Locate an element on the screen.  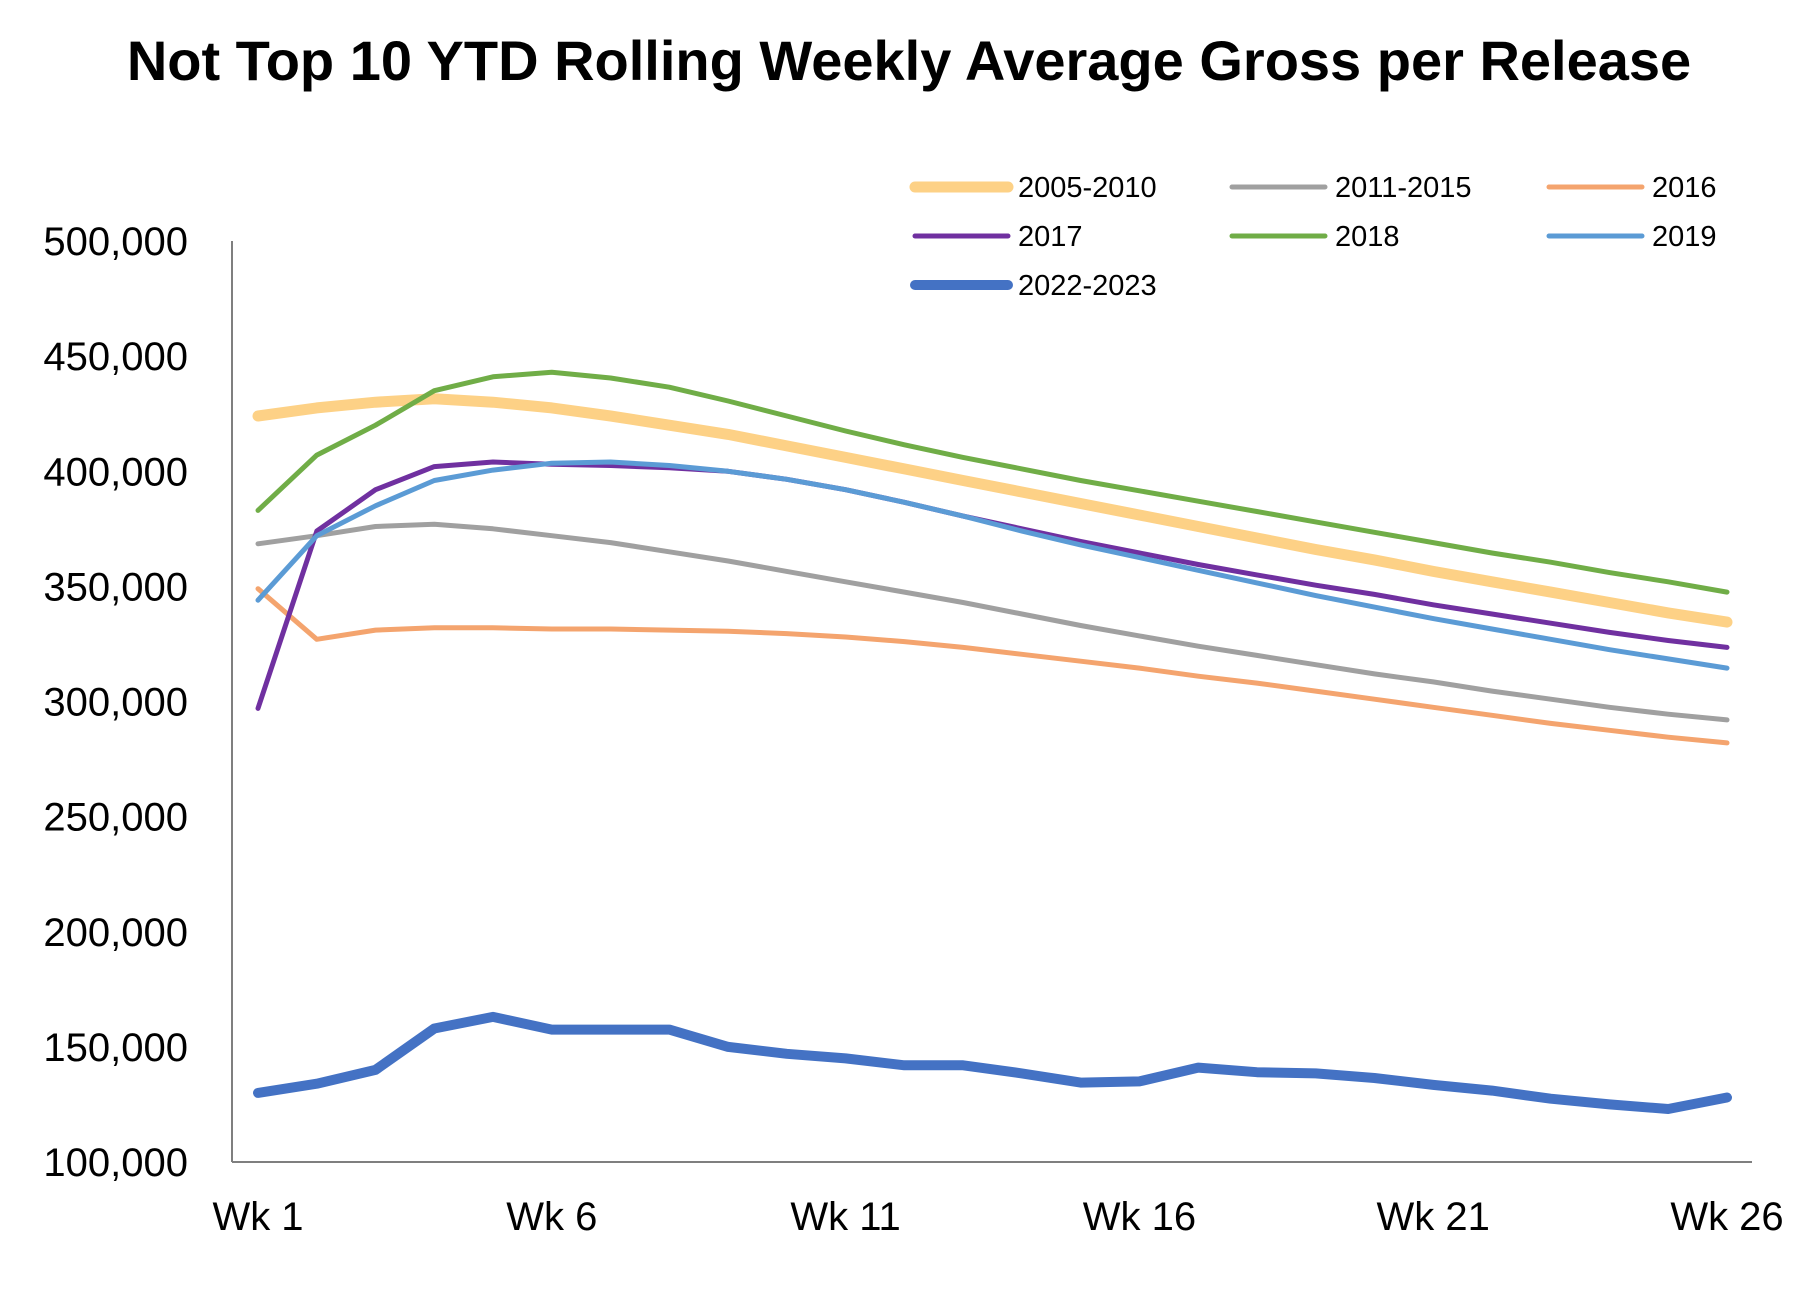
legend-item: 2016 is located at coordinates (1631, 188).